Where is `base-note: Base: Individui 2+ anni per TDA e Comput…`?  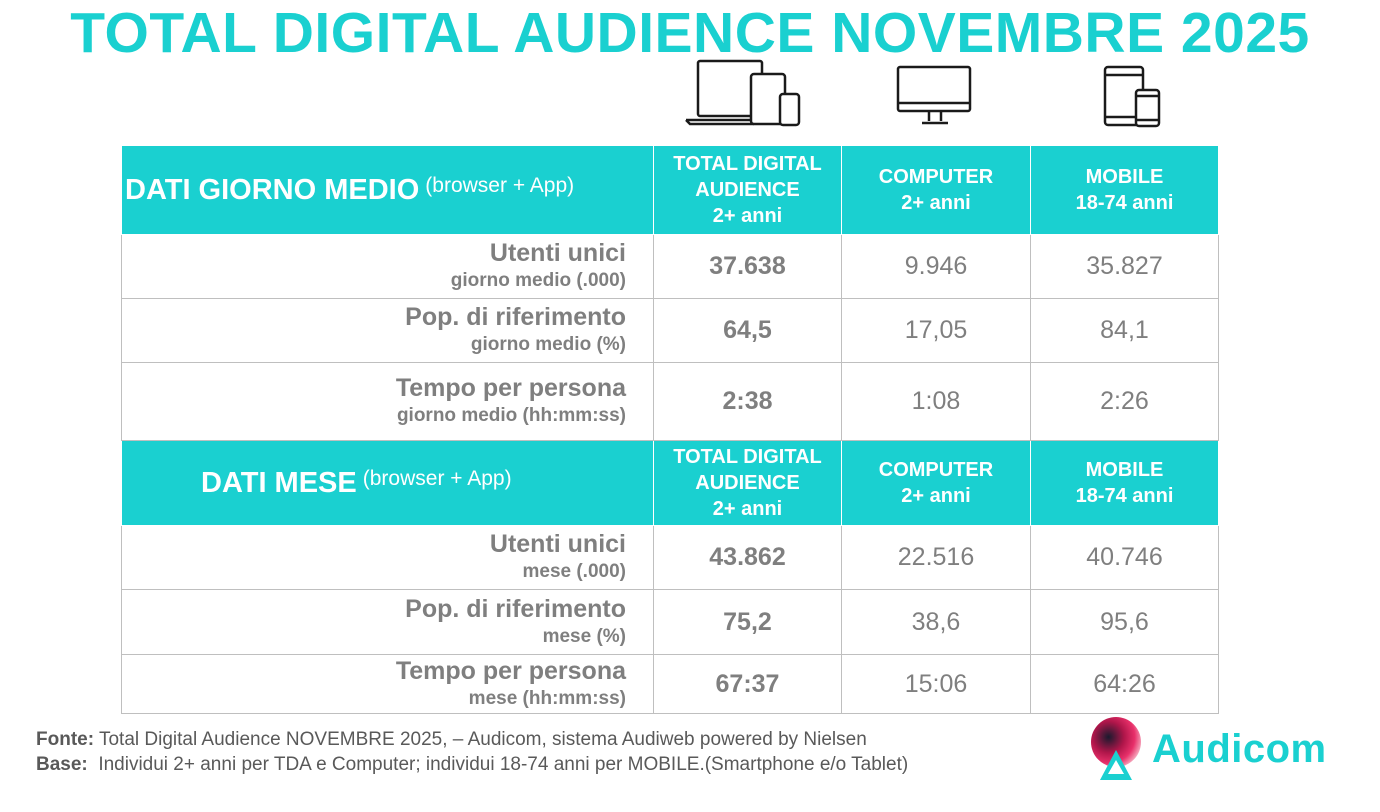
base-note: Base: Individui 2+ anni per TDA e Comput… is located at coordinates (501, 764).